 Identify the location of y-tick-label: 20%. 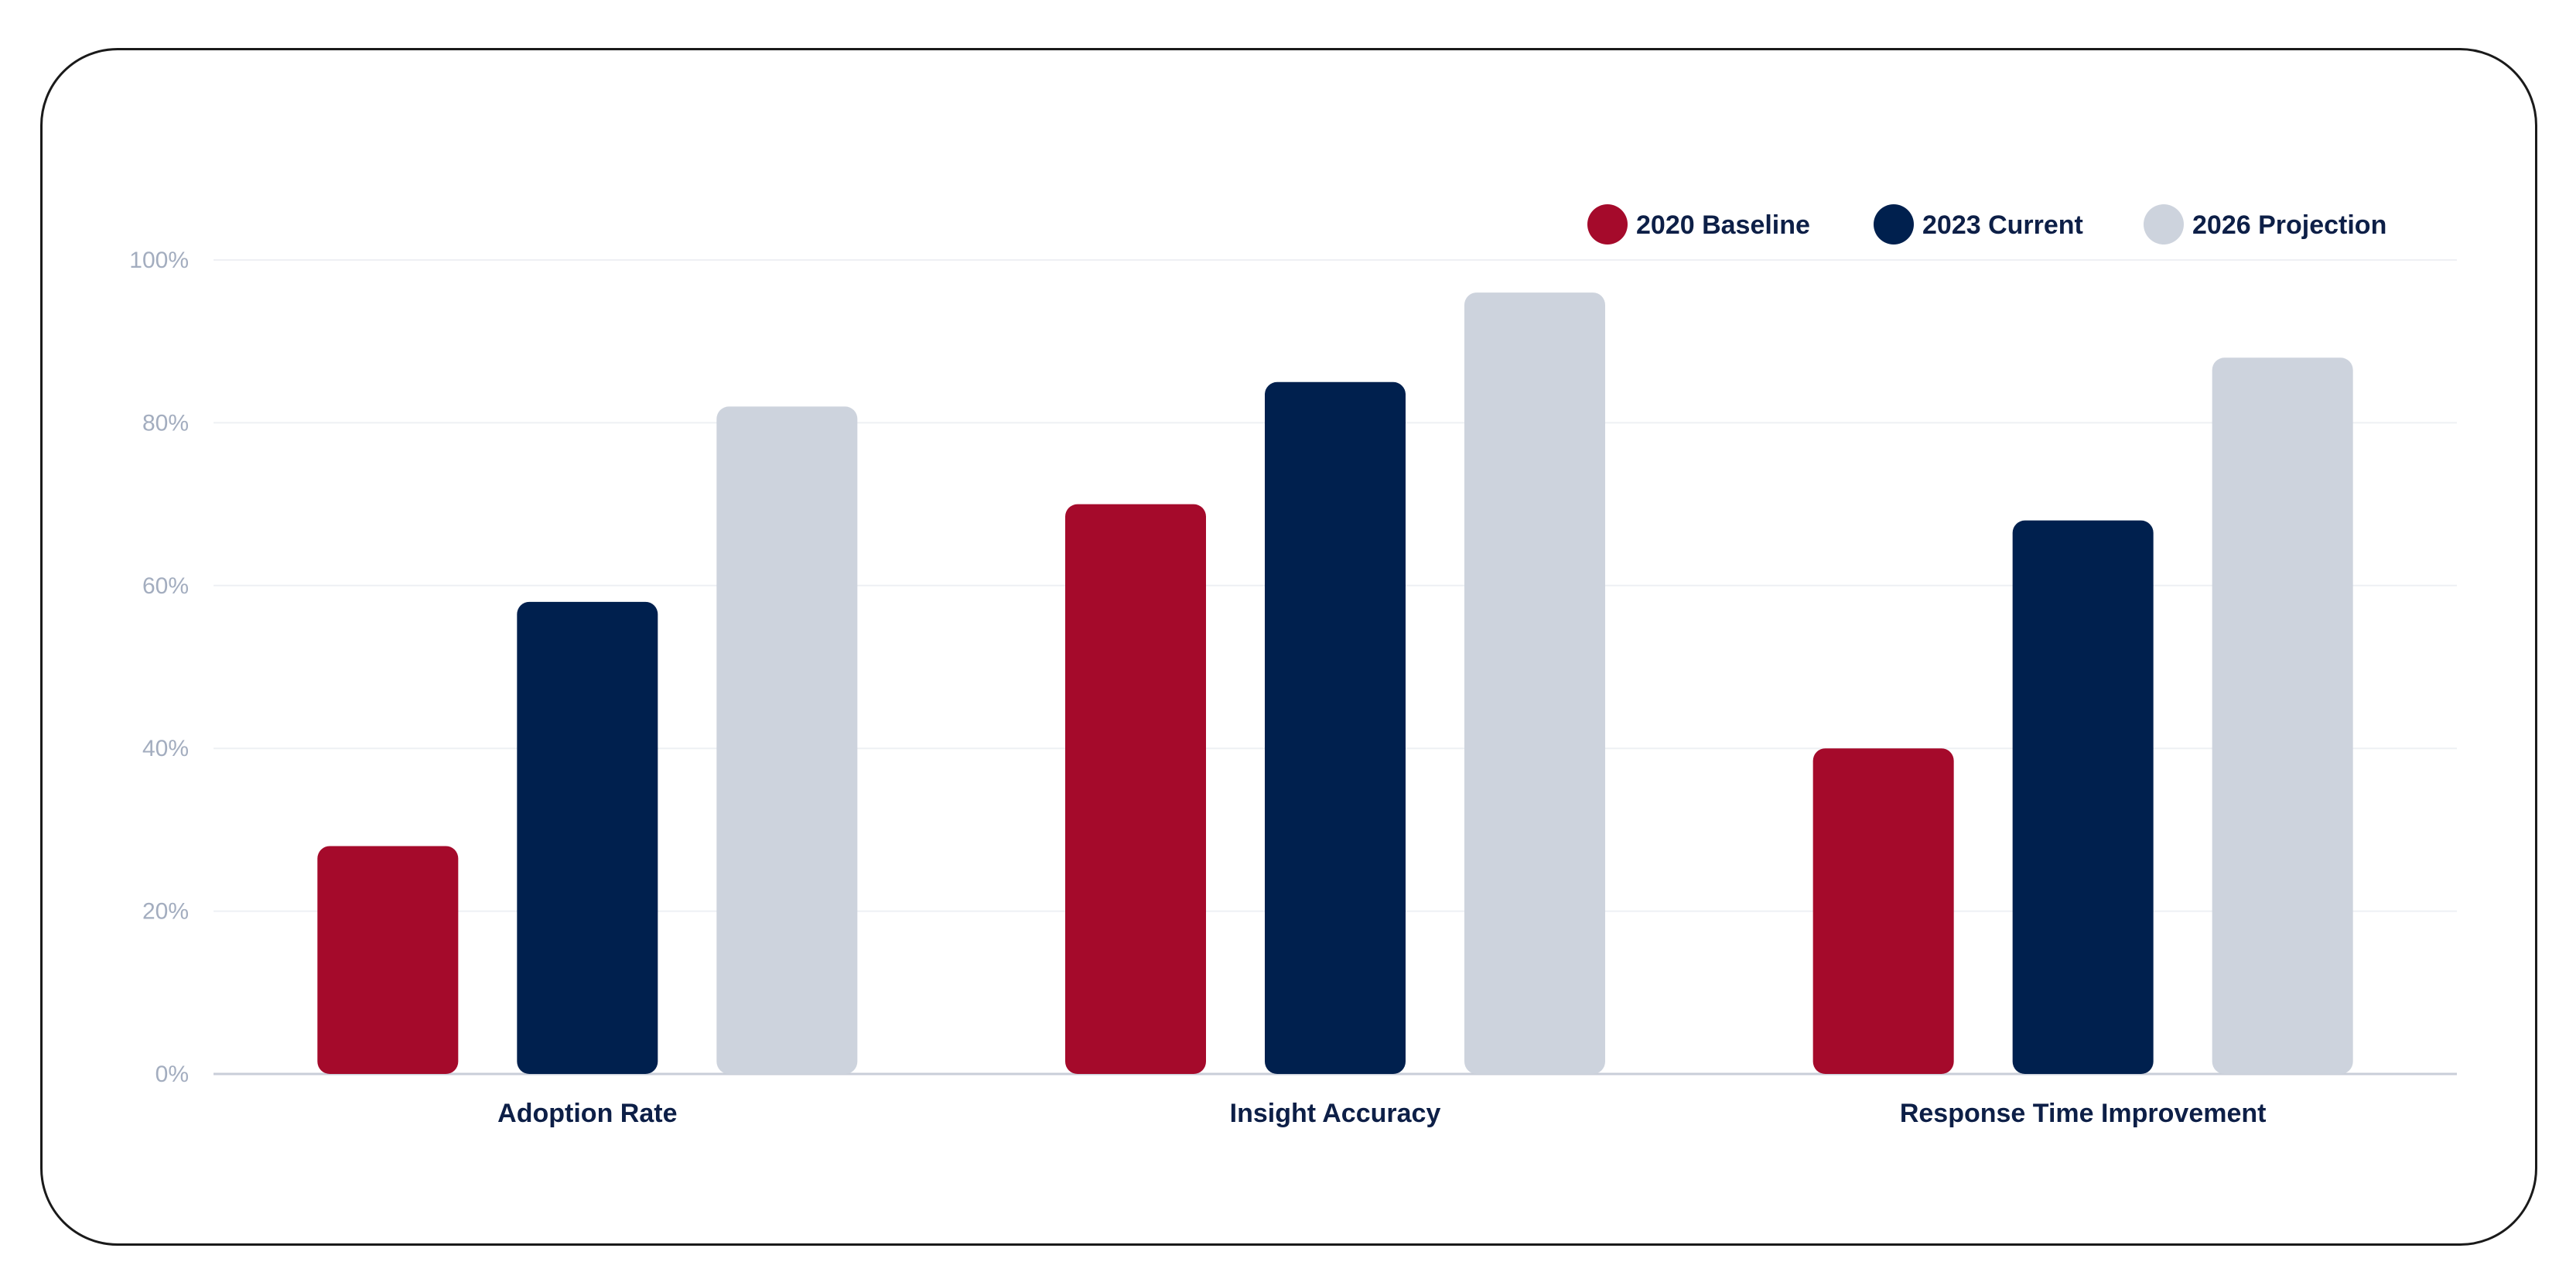
(165, 912).